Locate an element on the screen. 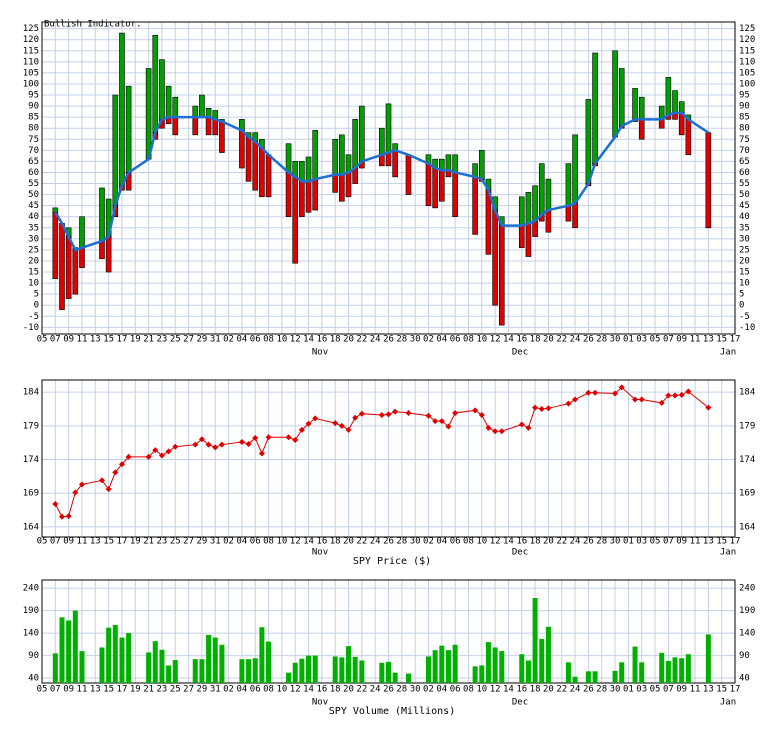 This screenshot has width=784, height=729. x-tick-label: 27 is located at coordinates (188, 690).